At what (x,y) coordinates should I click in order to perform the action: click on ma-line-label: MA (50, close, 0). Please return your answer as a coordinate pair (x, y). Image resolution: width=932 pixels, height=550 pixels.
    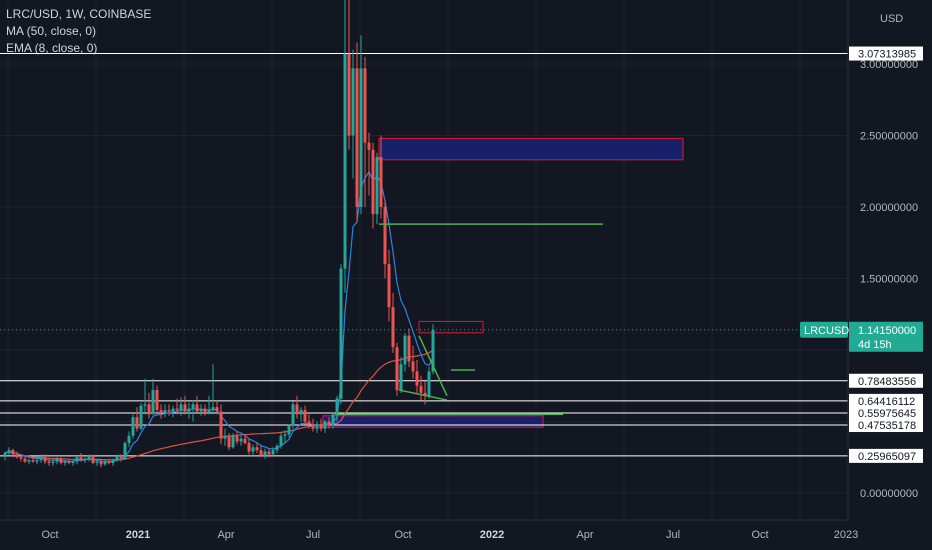
    Looking at the image, I should click on (51, 31).